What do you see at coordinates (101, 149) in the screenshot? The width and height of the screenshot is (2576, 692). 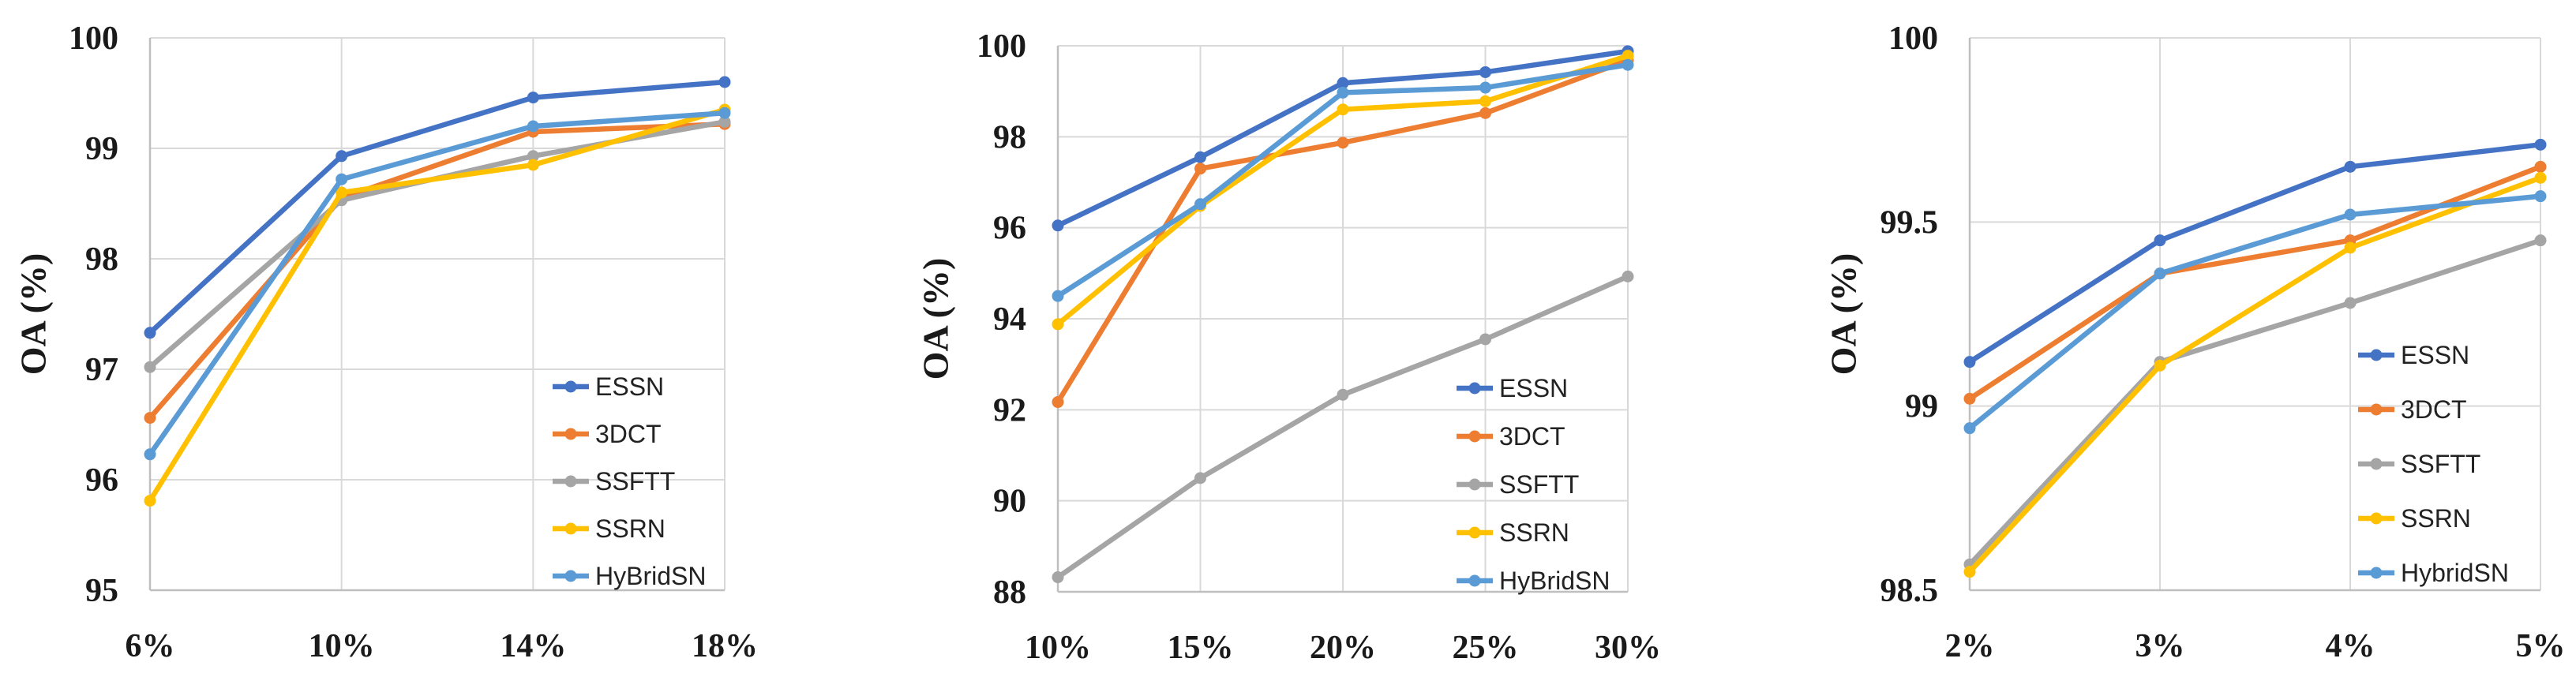 I see `y-tick-label: 99` at bounding box center [101, 149].